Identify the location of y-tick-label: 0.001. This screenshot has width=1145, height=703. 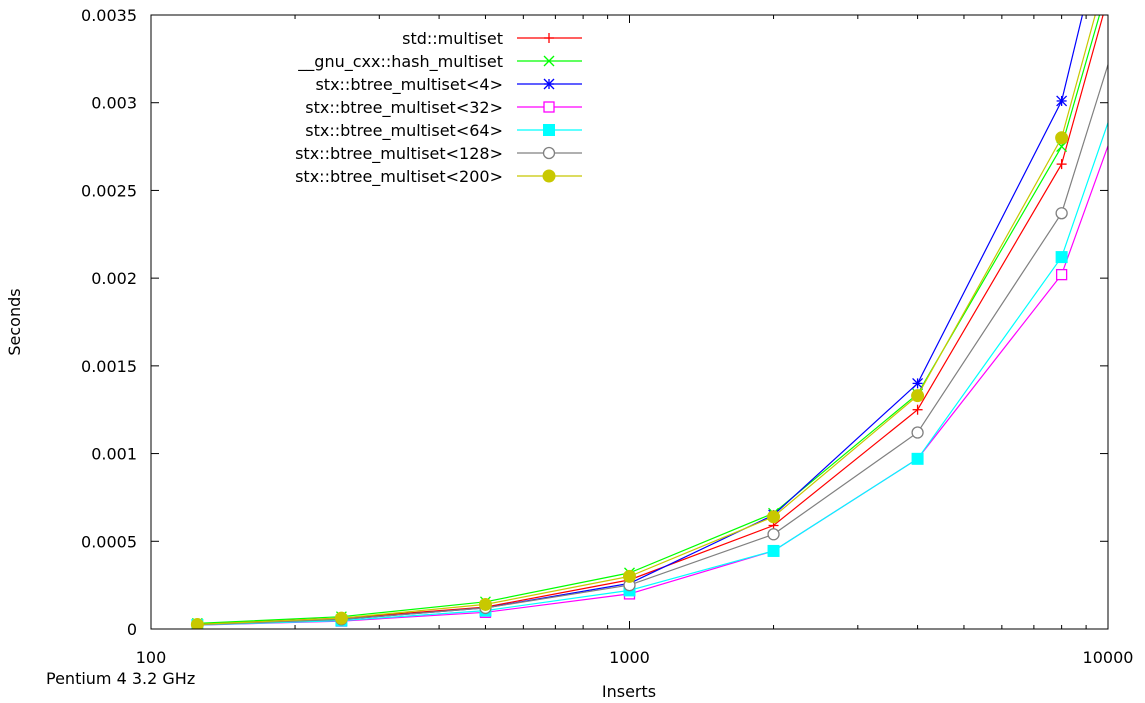
(114, 454).